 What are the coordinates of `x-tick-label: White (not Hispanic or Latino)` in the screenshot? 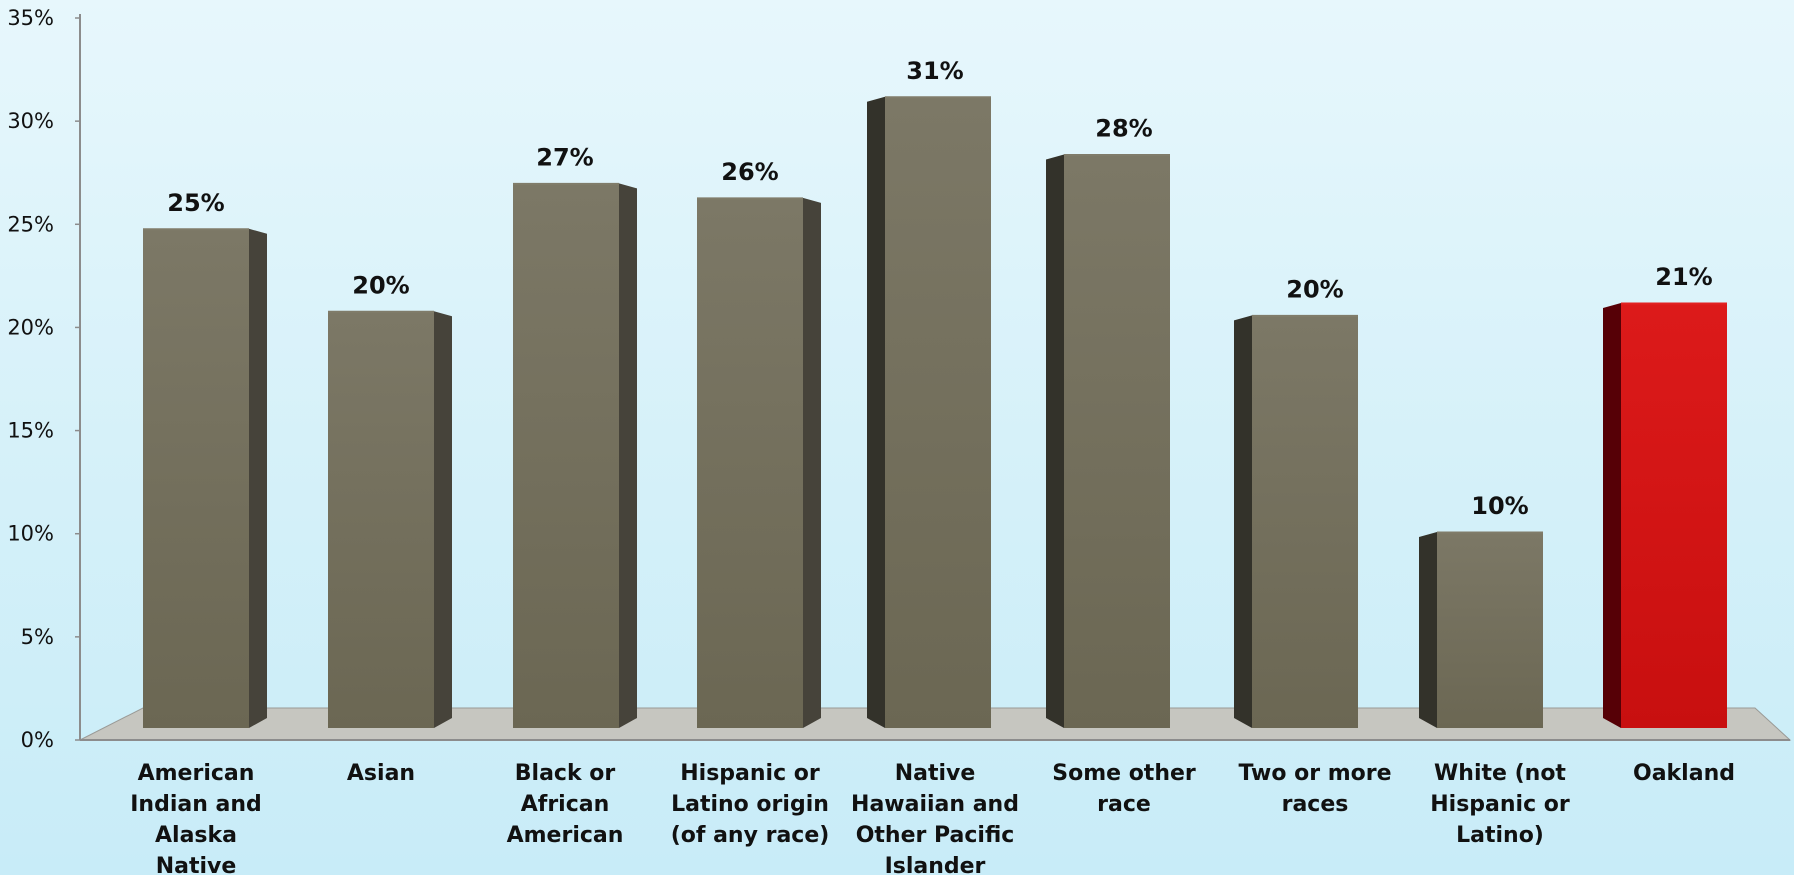 It's located at (1500, 804).